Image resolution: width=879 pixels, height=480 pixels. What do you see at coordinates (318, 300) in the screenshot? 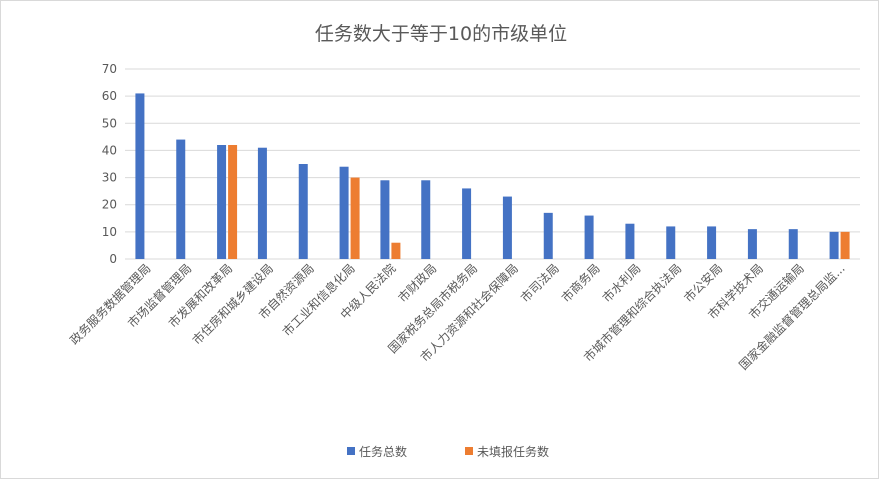
I see `x-category-label: 市工业和信息化局` at bounding box center [318, 300].